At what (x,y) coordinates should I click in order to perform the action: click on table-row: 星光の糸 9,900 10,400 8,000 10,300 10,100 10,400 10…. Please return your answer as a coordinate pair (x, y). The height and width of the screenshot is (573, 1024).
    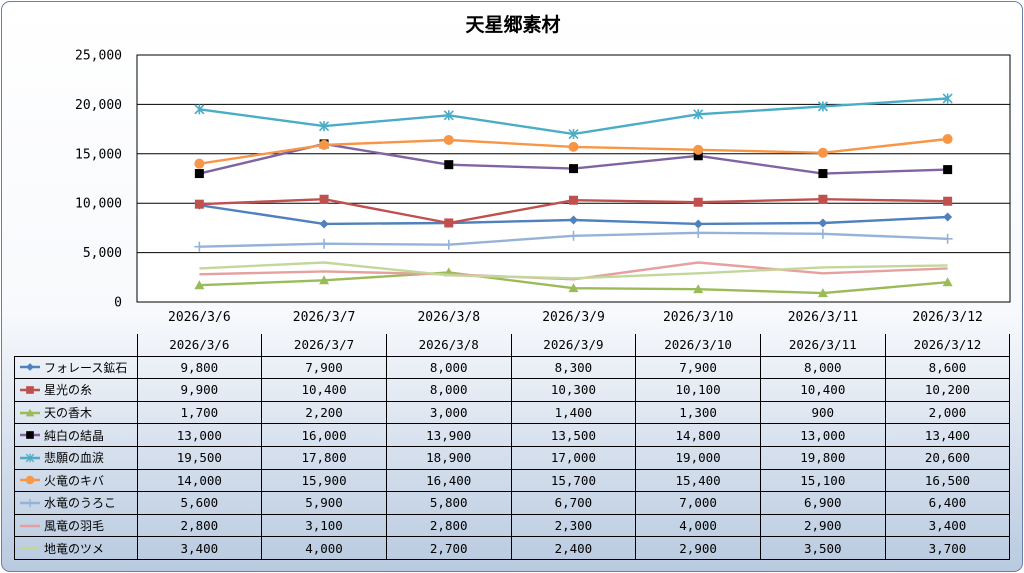
    Looking at the image, I should click on (512, 390).